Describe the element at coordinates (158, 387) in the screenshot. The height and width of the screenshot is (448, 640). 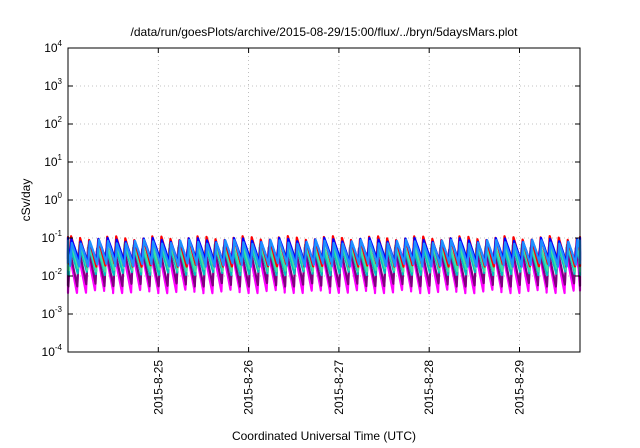
I see `x-tick-label: 2015-8-25` at that location.